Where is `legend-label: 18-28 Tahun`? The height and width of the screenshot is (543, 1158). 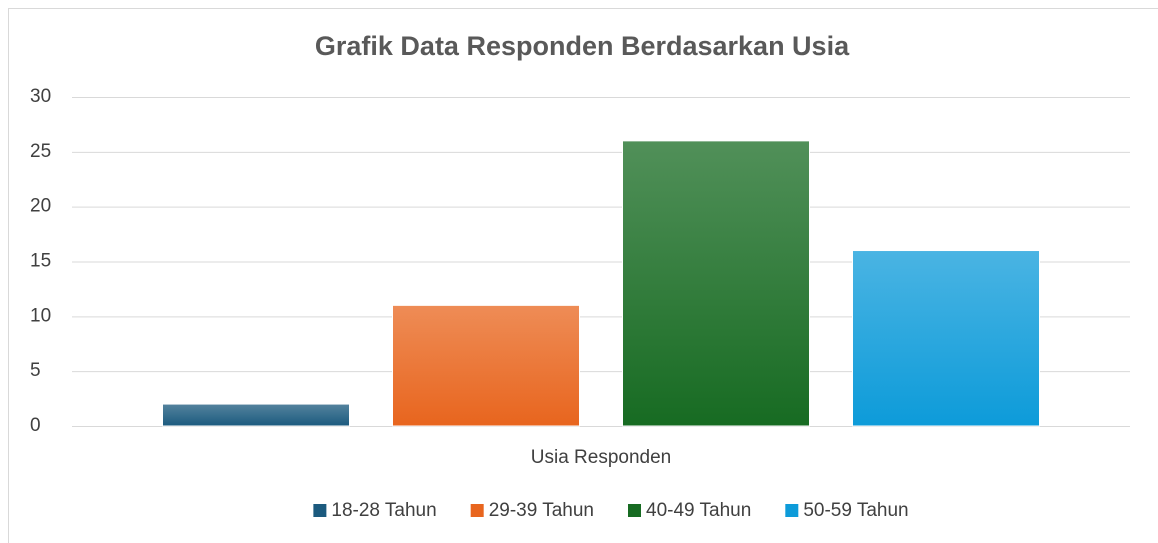
legend-label: 18-28 Tahun is located at coordinates (383, 510).